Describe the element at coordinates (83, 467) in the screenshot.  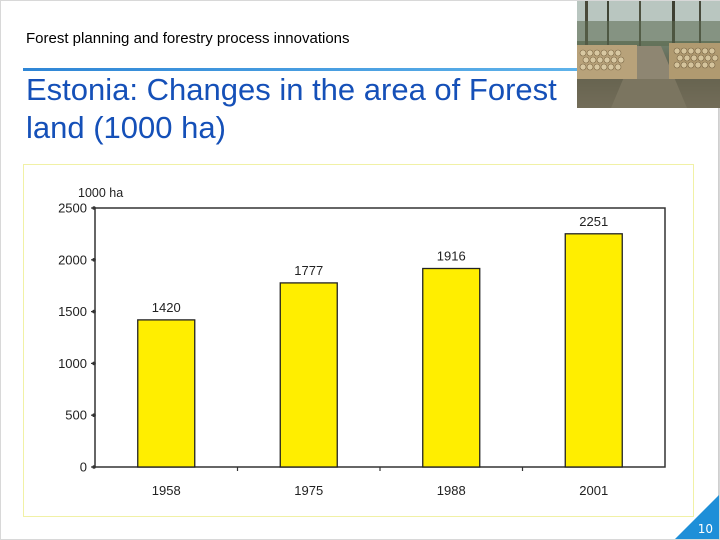
I see `y-tick-label: 0` at that location.